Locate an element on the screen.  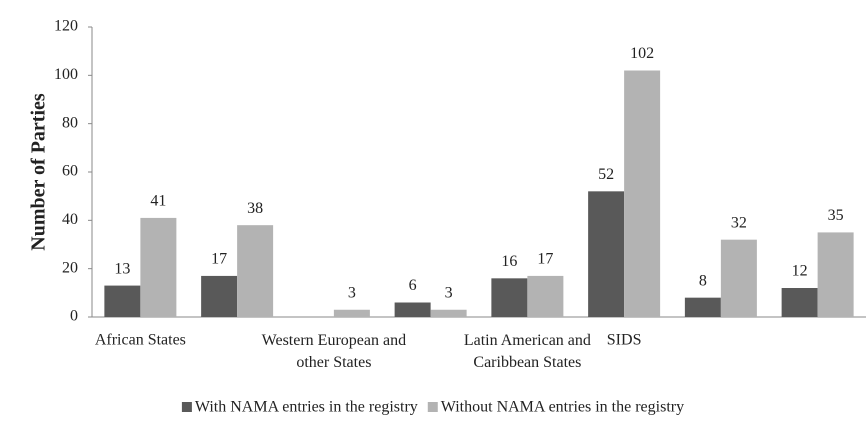
y-axis-title: Number of Parties is located at coordinates (39, 172).